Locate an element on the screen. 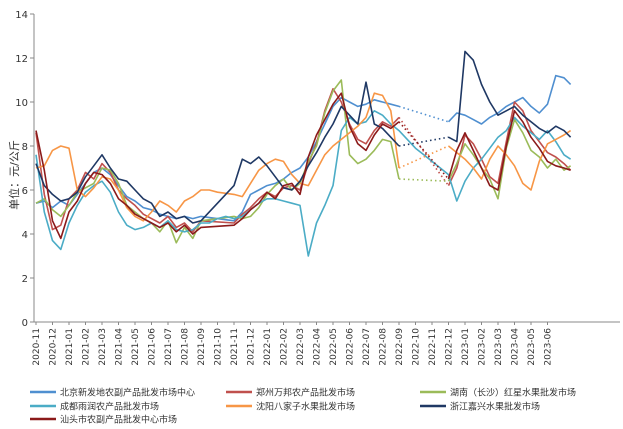  x-tick-label: 2022-03 is located at coordinates (301, 347).